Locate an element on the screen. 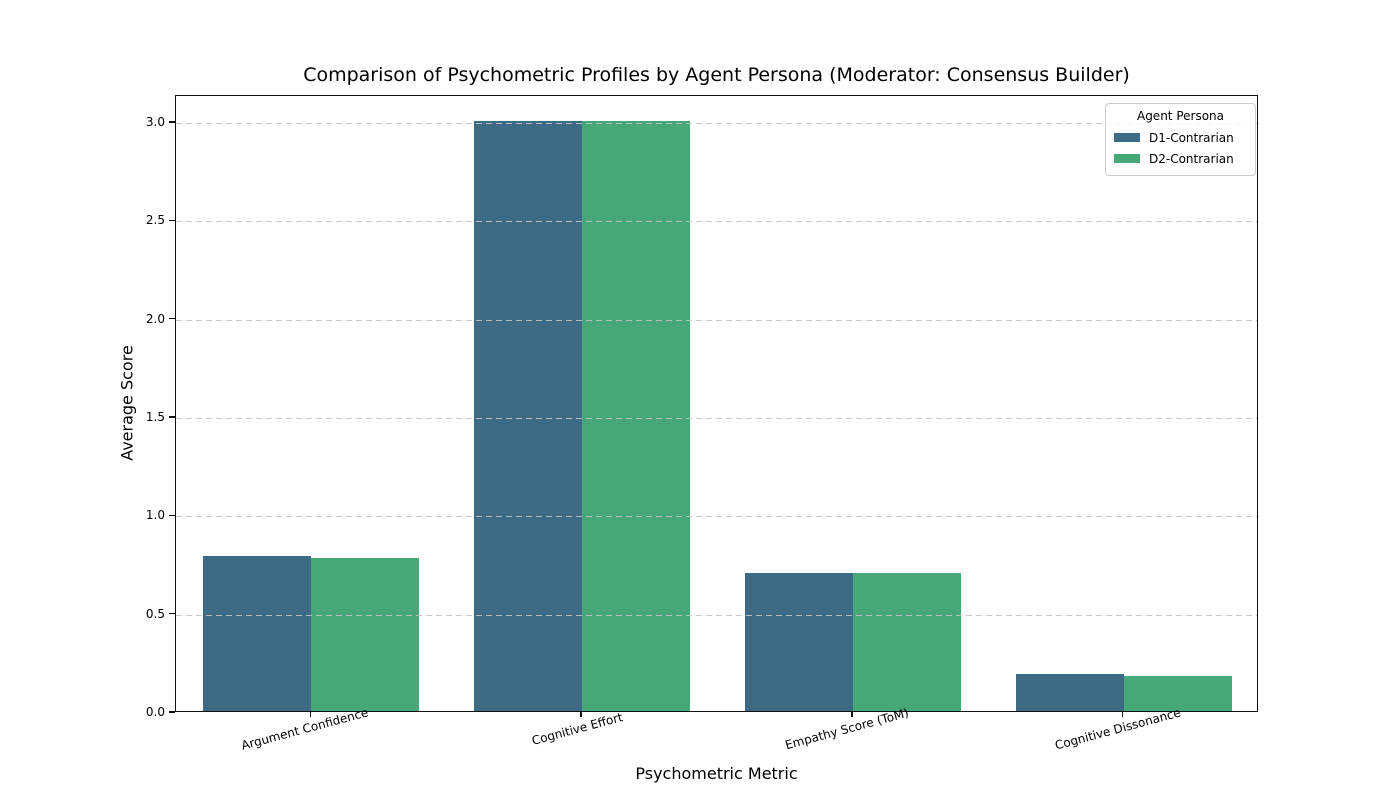 This screenshot has width=1400, height=800. y-axis-label: Average Score is located at coordinates (127, 403).